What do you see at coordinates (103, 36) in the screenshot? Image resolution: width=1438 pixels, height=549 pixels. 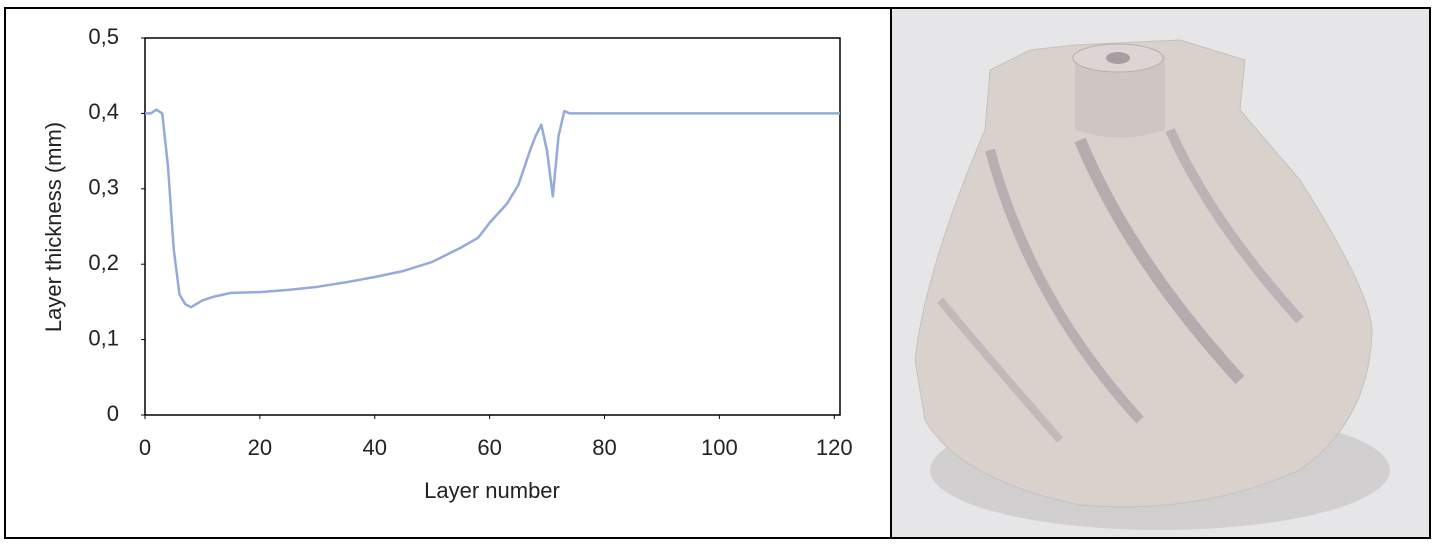 I see `y-tick-label: 0,5` at bounding box center [103, 36].